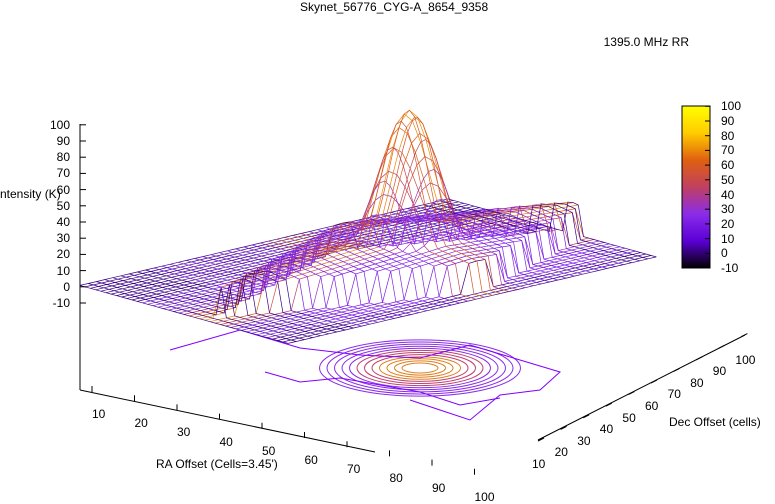 The height and width of the screenshot is (504, 775). What do you see at coordinates (730, 268) in the screenshot?
I see `colorbar-tick-label: -10` at bounding box center [730, 268].